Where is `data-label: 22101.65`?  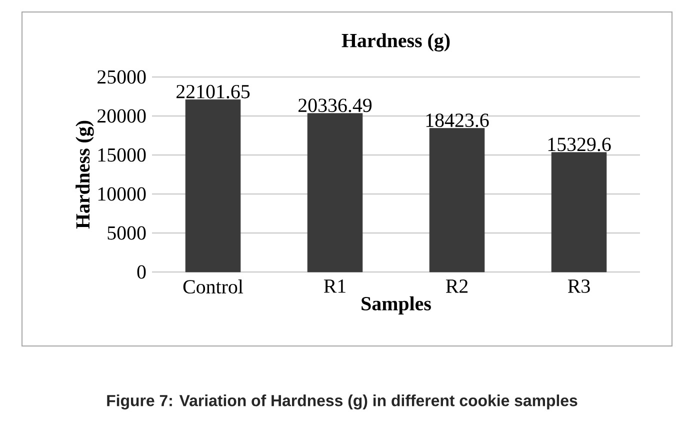
data-label: 22101.65 is located at coordinates (213, 91).